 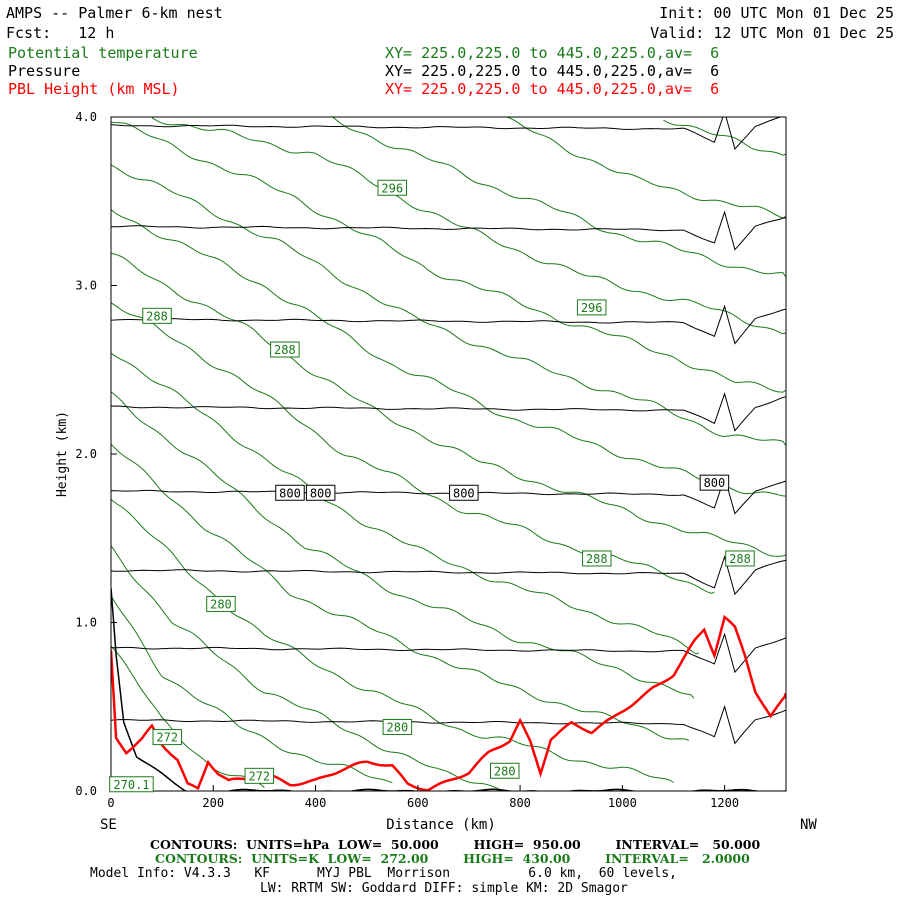 What do you see at coordinates (86, 454) in the screenshot?
I see `y-tick-label: 2.0` at bounding box center [86, 454].